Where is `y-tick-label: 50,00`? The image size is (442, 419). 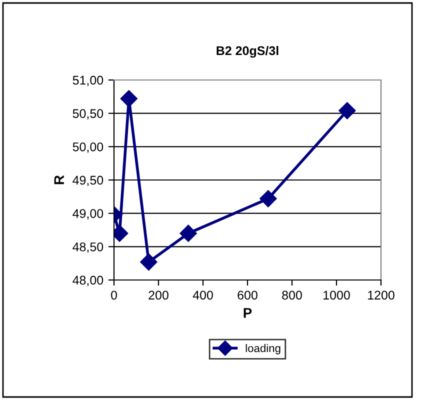
y-tick-label: 50,00 is located at coordinates (88, 147).